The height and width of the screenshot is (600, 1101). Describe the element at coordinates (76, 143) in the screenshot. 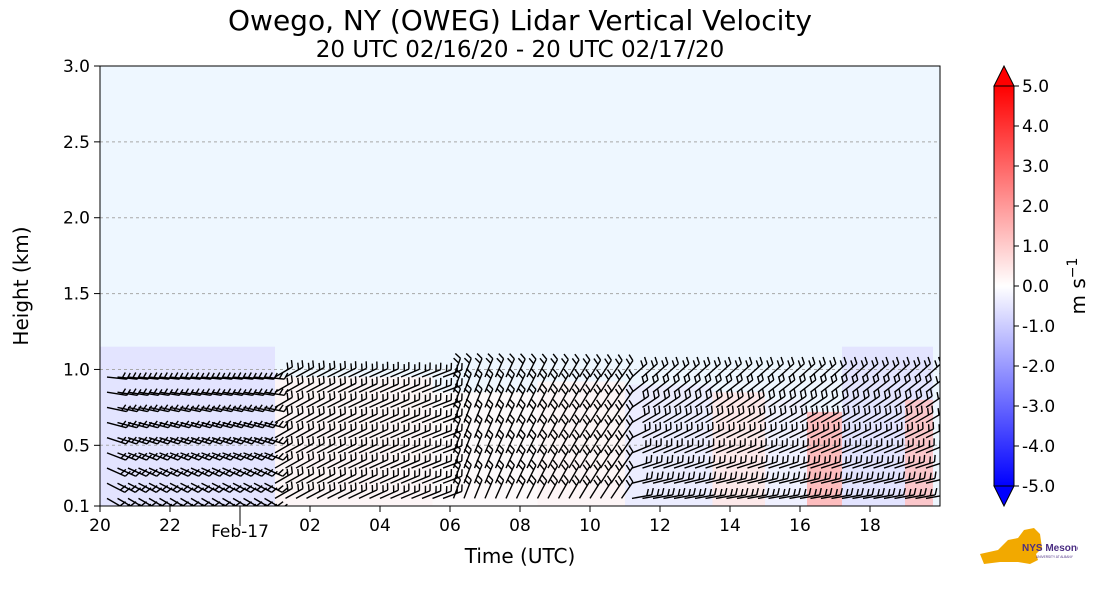

I see `y-tick-label: 2.5` at that location.